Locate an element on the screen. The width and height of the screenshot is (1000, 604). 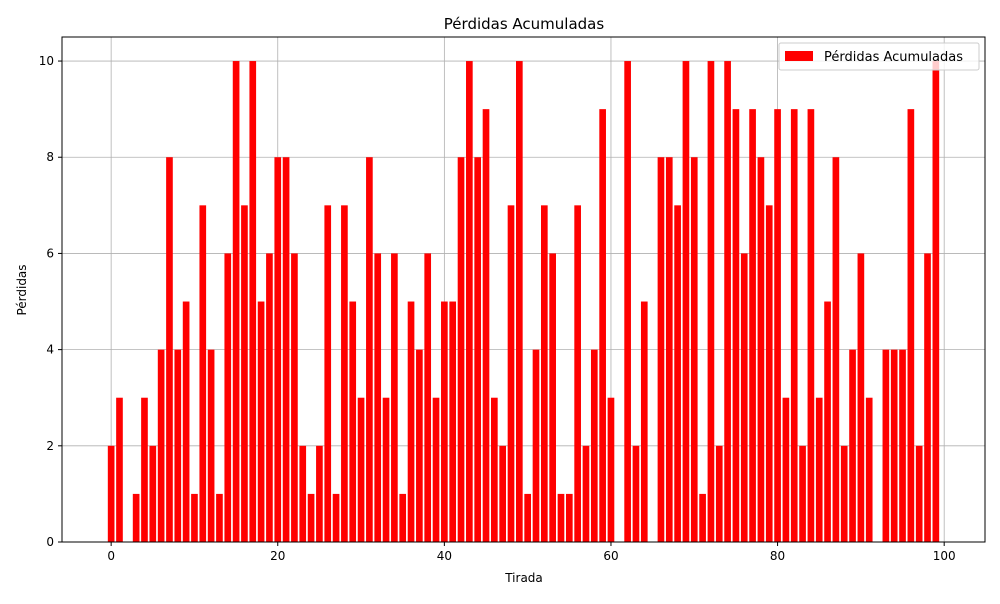
x-tick-label: 20 is located at coordinates (277, 556).